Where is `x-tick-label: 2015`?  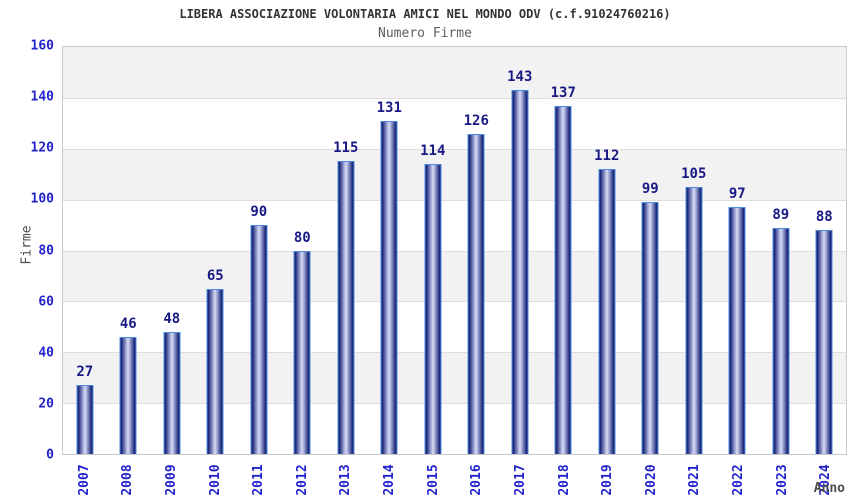 x-tick-label: 2015 is located at coordinates (433, 480).